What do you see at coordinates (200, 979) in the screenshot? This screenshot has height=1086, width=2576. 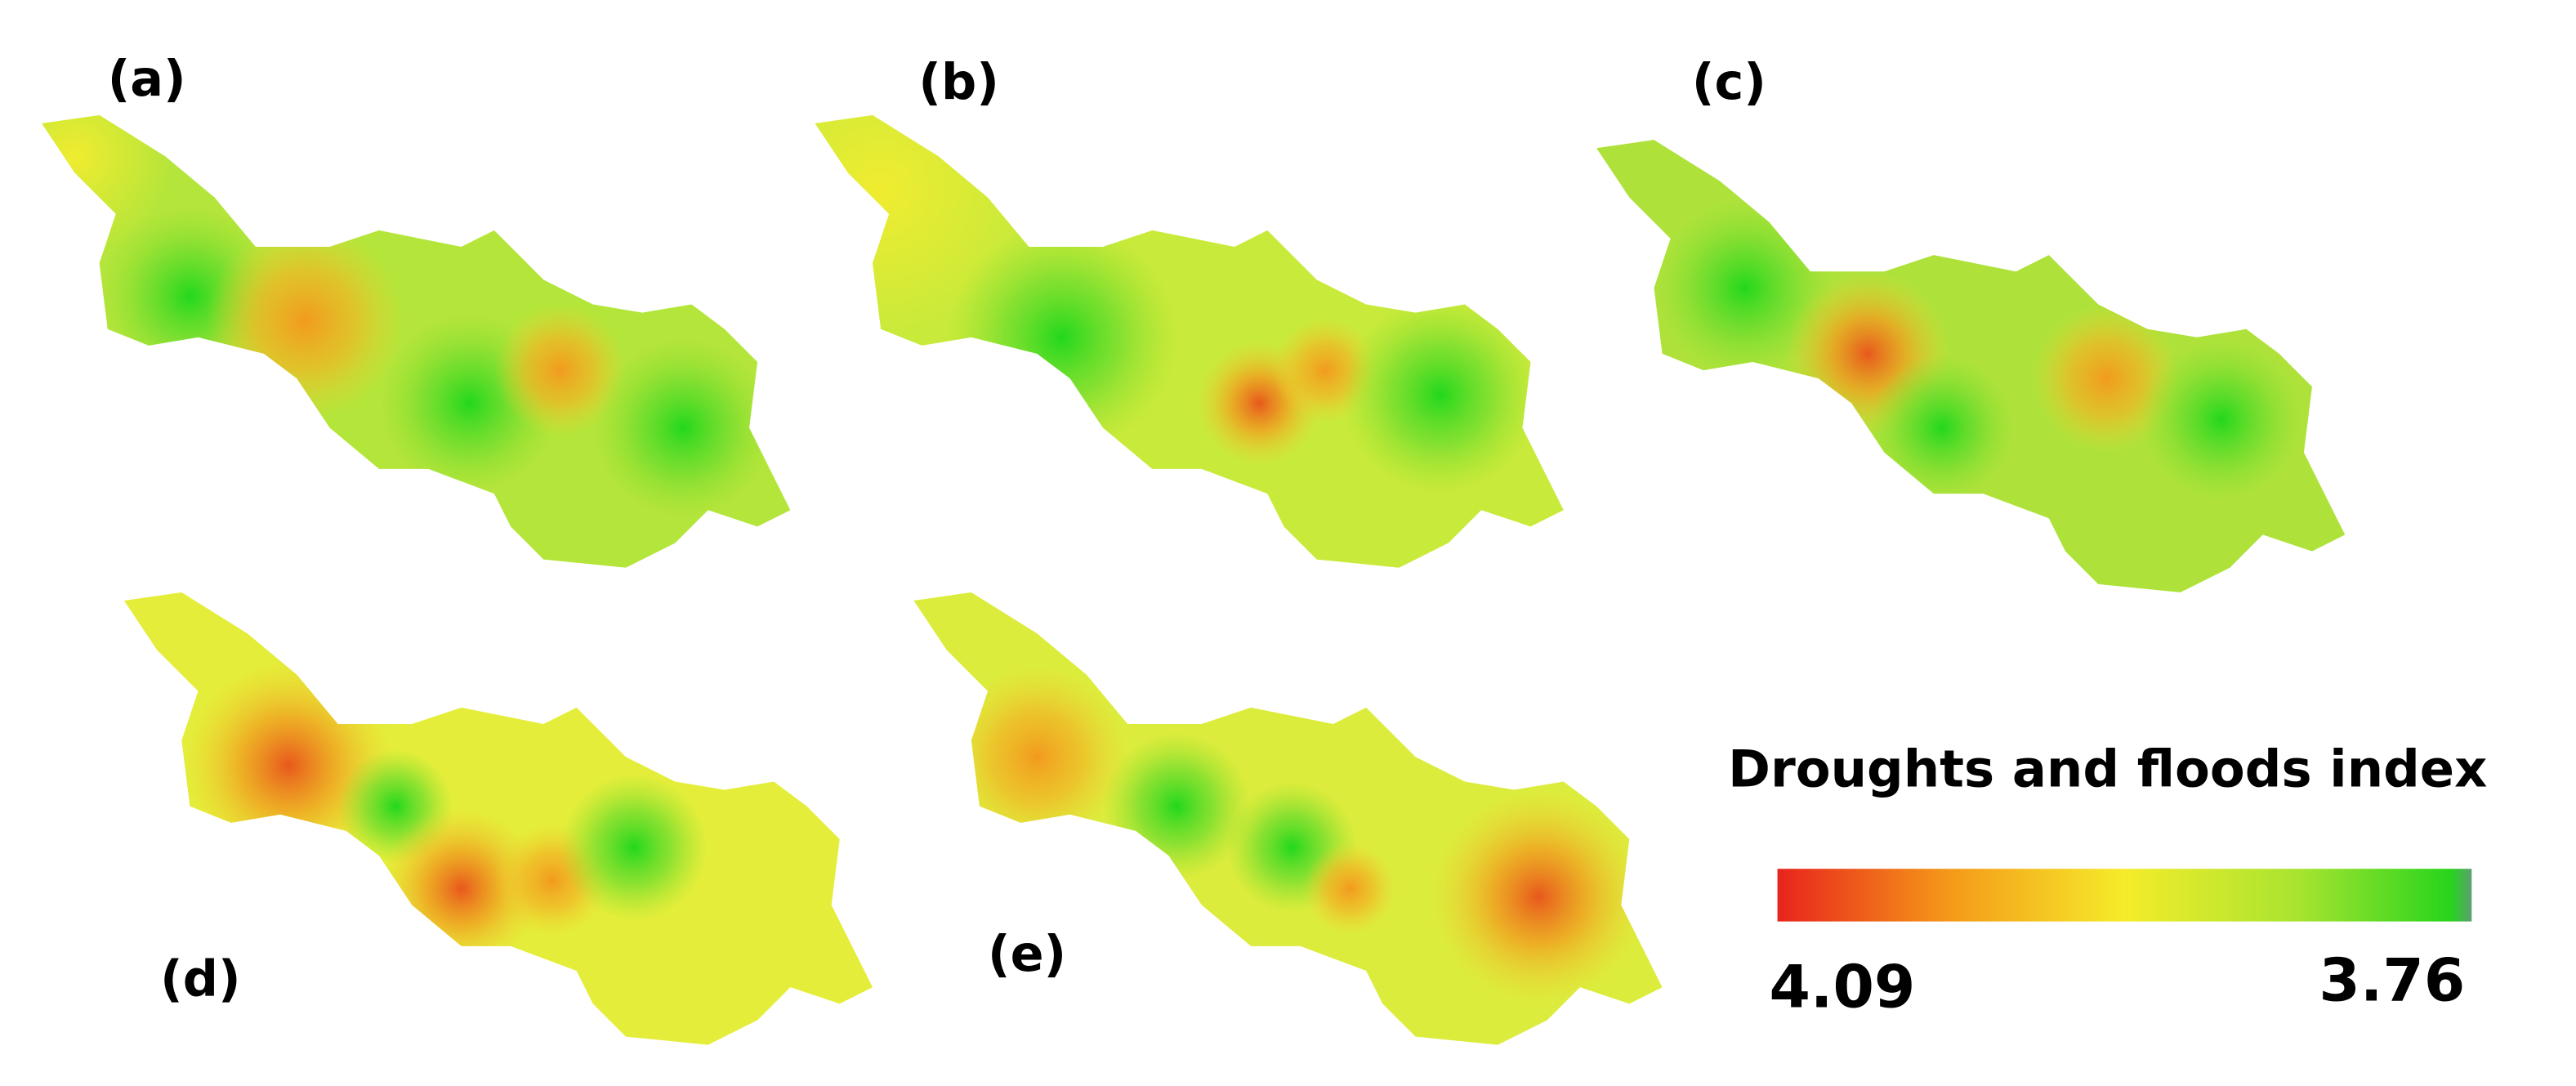 I see `panel-label: (d)` at bounding box center [200, 979].